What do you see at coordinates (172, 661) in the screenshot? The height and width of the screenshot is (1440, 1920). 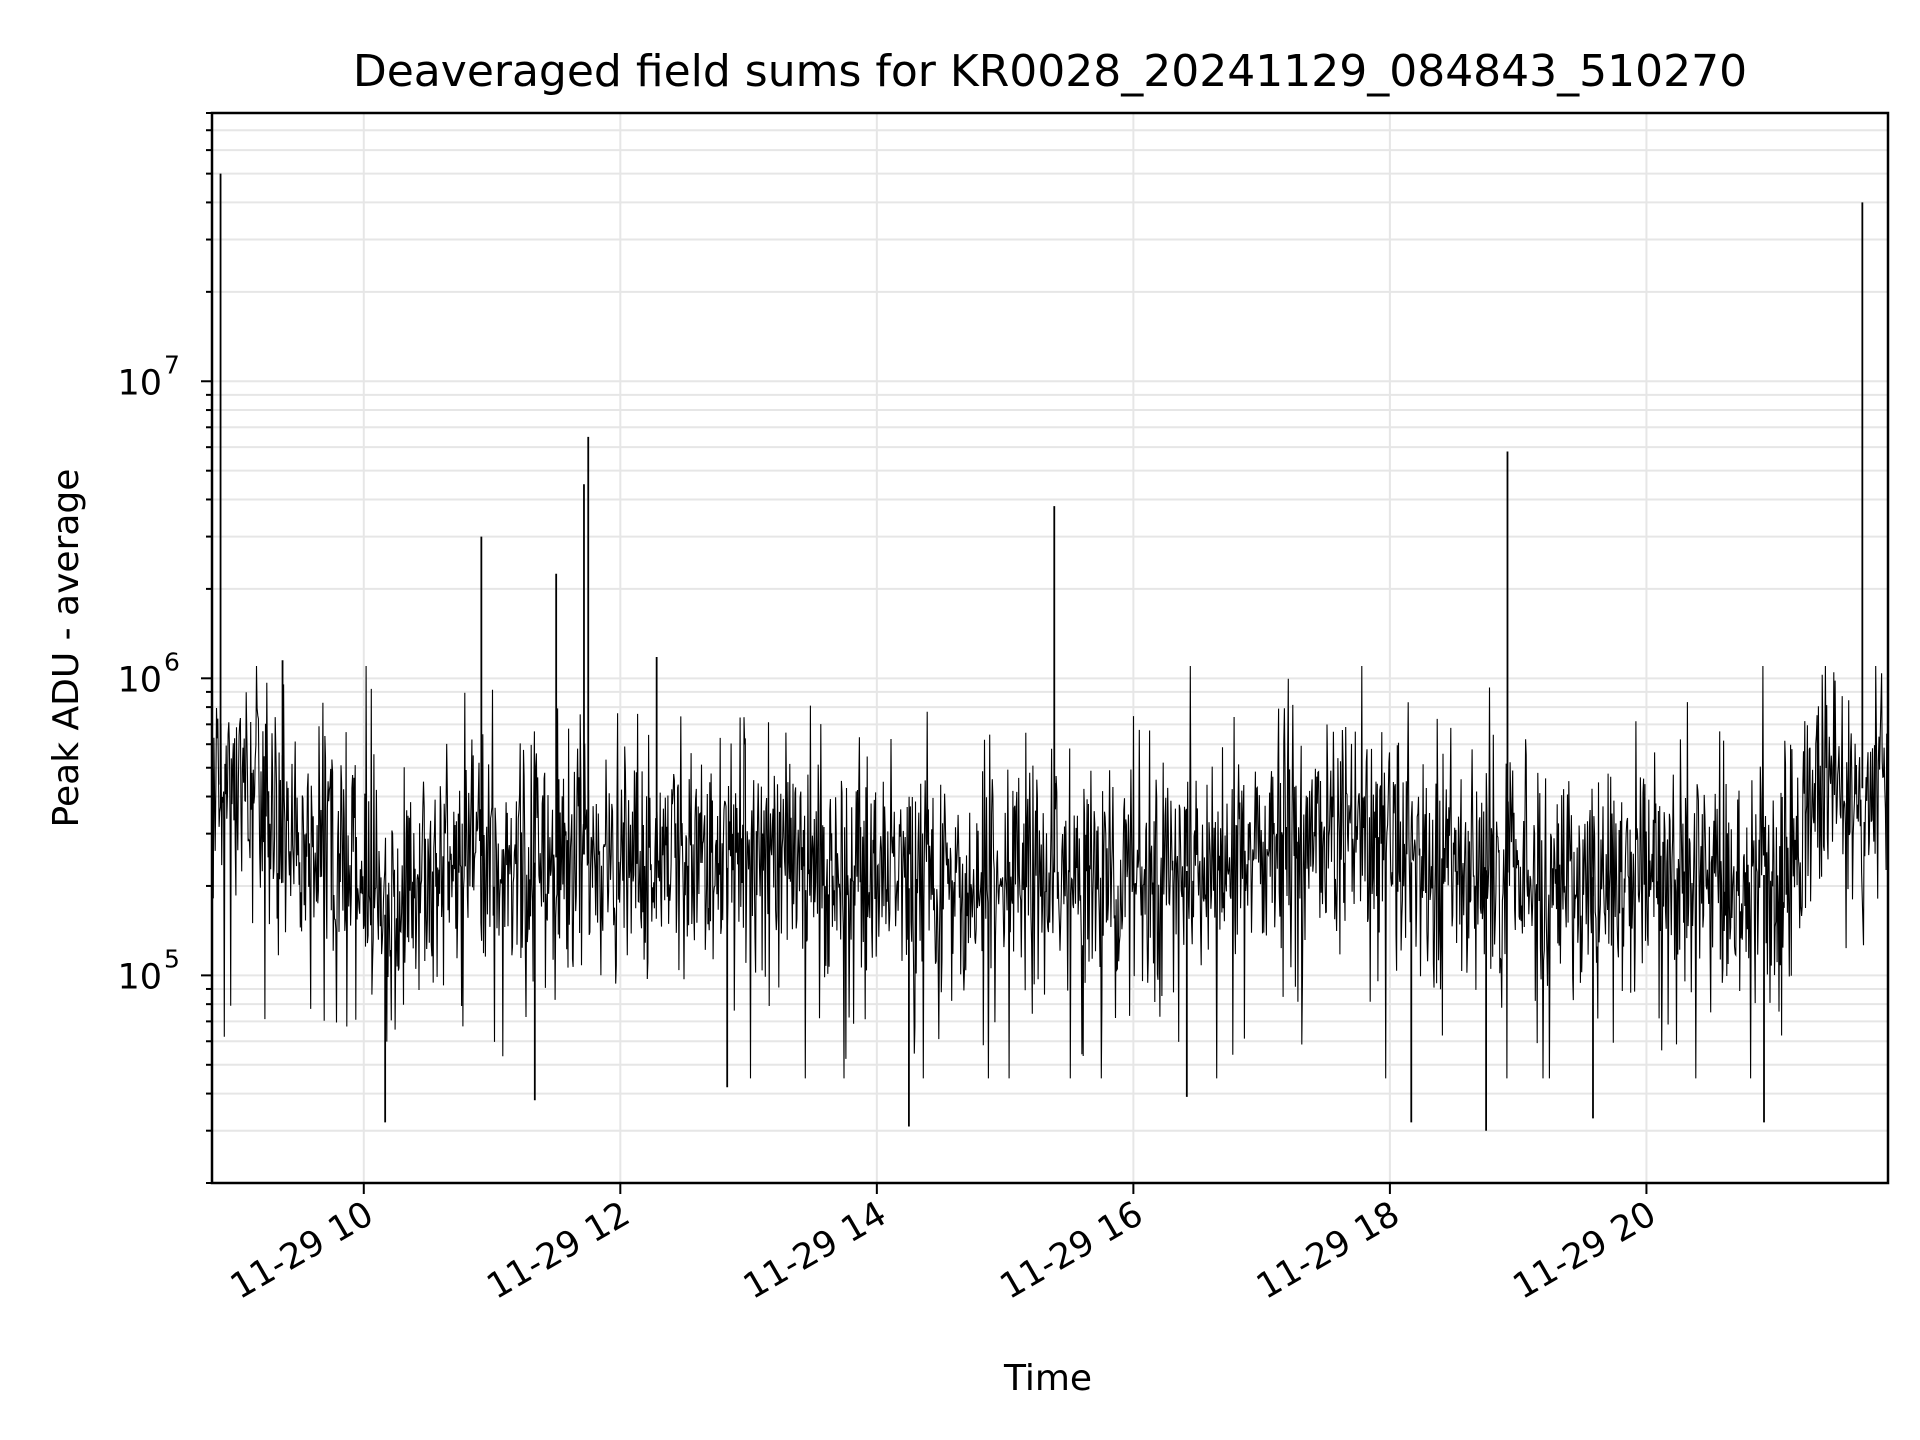 I see `y-tick-exponent: 6` at bounding box center [172, 661].